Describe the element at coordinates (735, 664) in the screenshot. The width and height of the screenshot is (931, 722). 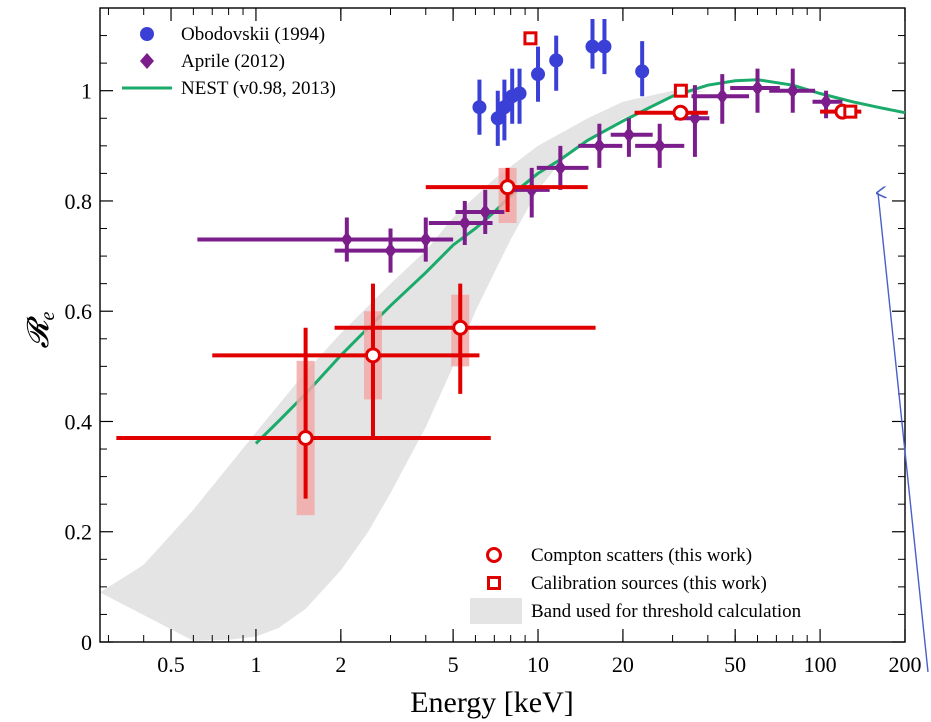
I see `x-tick-label: 50` at that location.